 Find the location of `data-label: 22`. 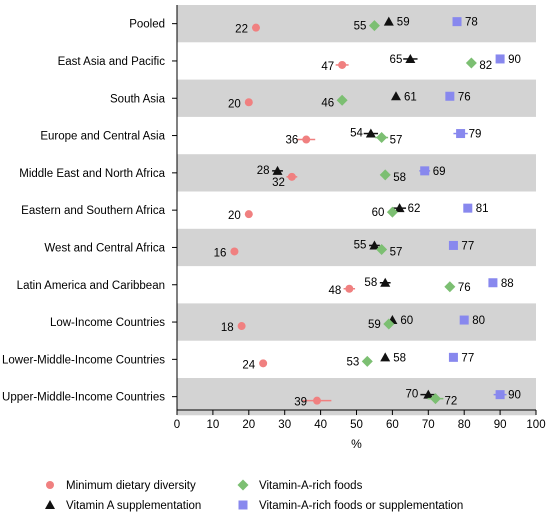

data-label: 22 is located at coordinates (241, 30).